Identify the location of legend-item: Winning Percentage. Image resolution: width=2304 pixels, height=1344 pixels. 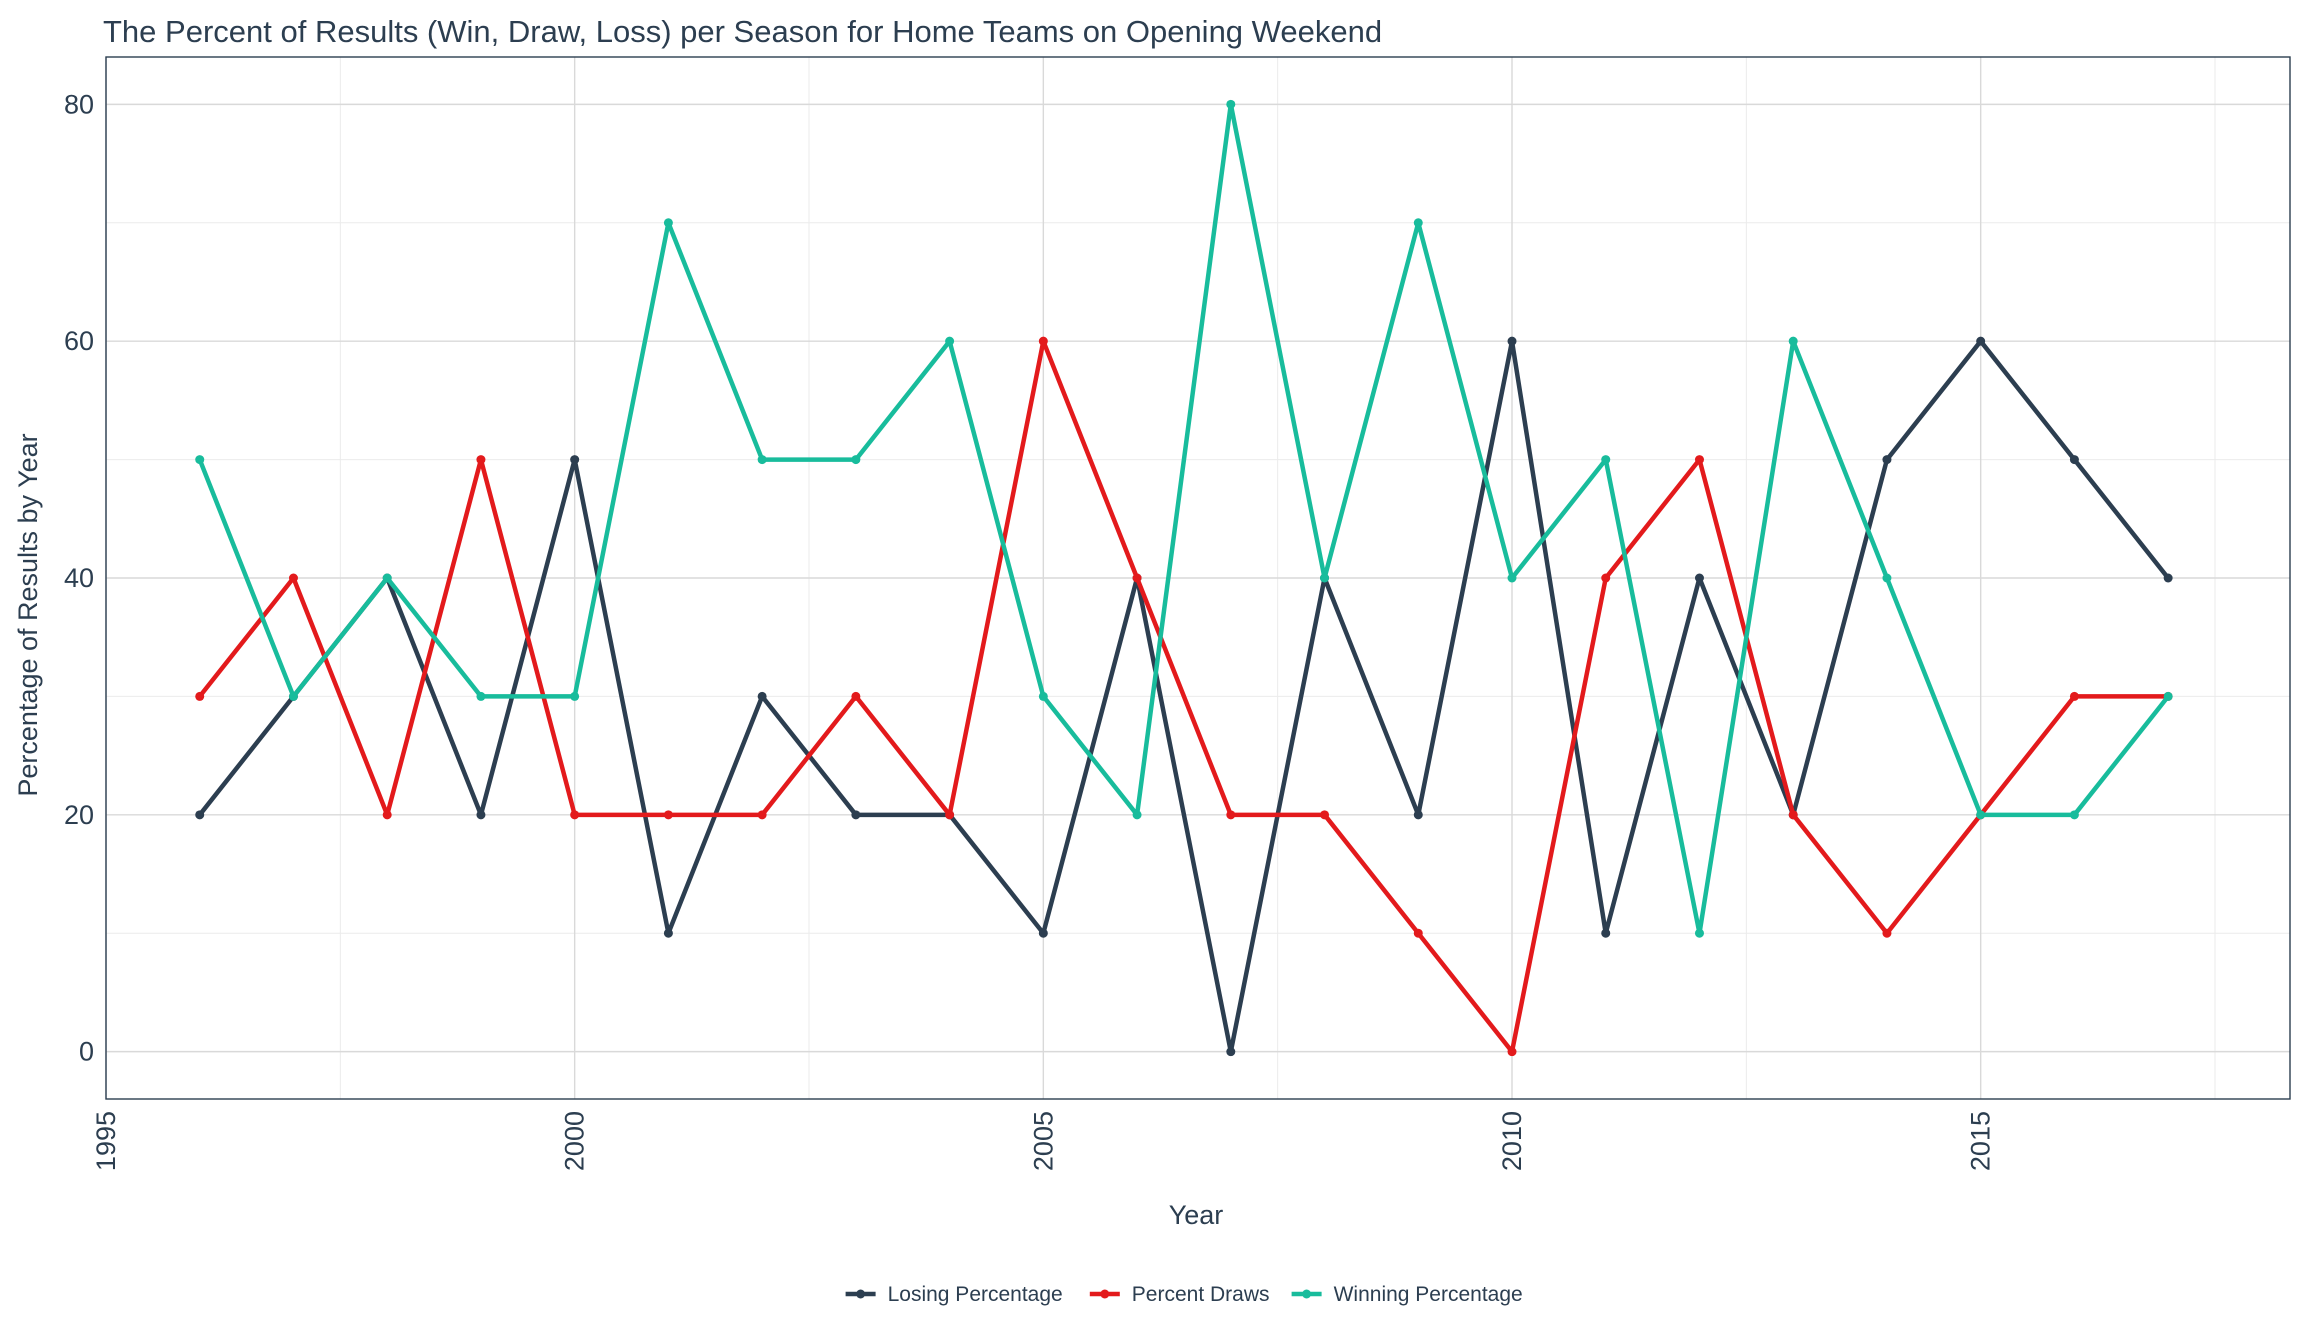
(1407, 1294).